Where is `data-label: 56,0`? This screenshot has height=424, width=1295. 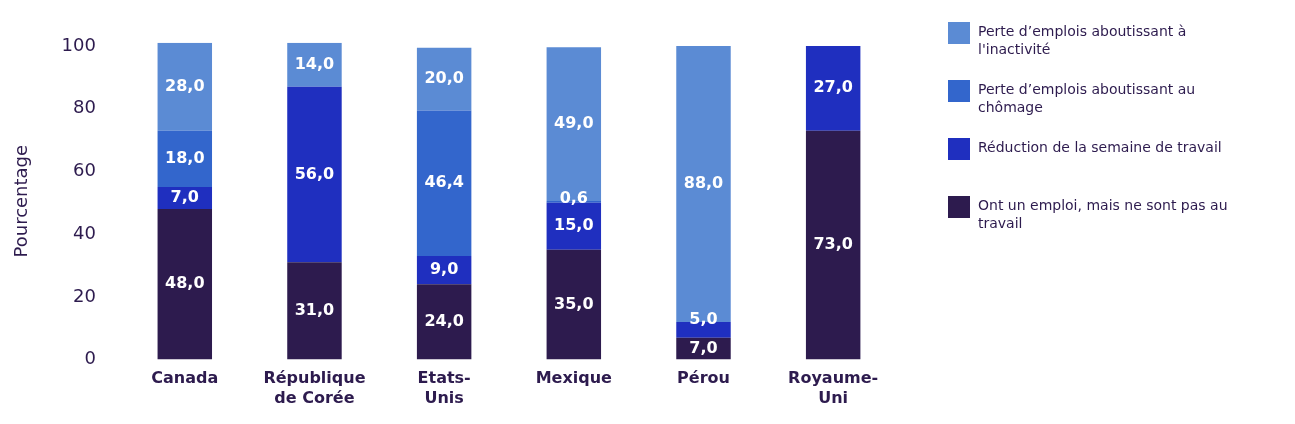 data-label: 56,0 is located at coordinates (314, 173).